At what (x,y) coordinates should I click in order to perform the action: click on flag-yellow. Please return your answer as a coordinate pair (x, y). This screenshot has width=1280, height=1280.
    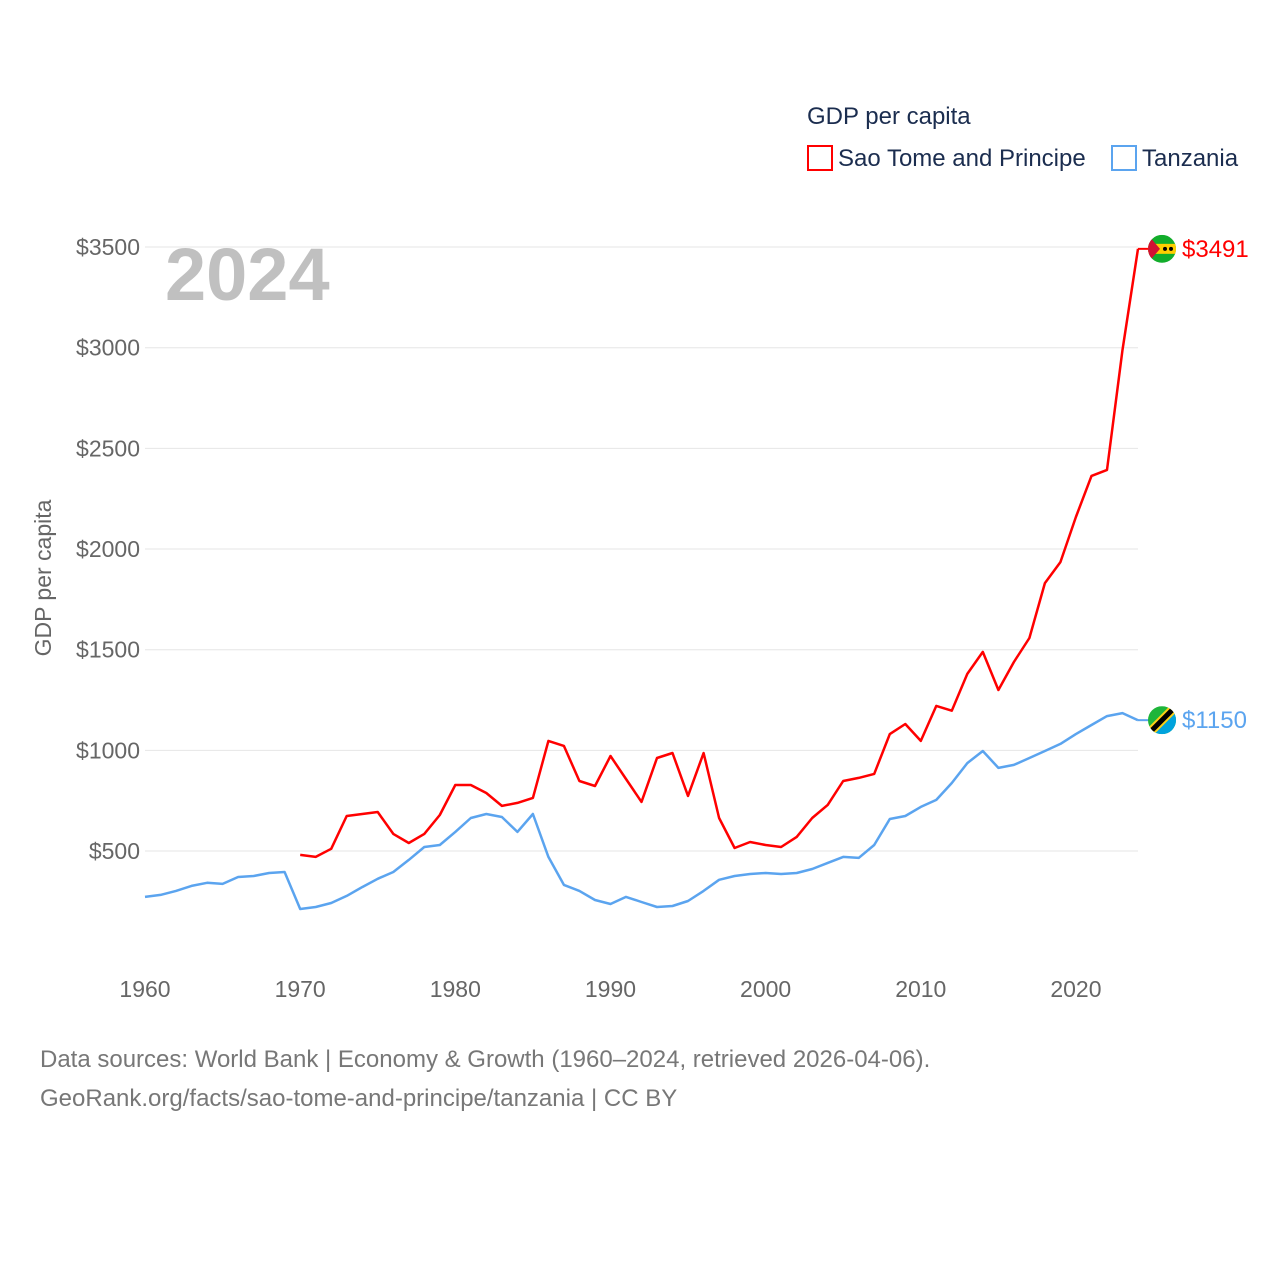
    Looking at the image, I should click on (1162, 248).